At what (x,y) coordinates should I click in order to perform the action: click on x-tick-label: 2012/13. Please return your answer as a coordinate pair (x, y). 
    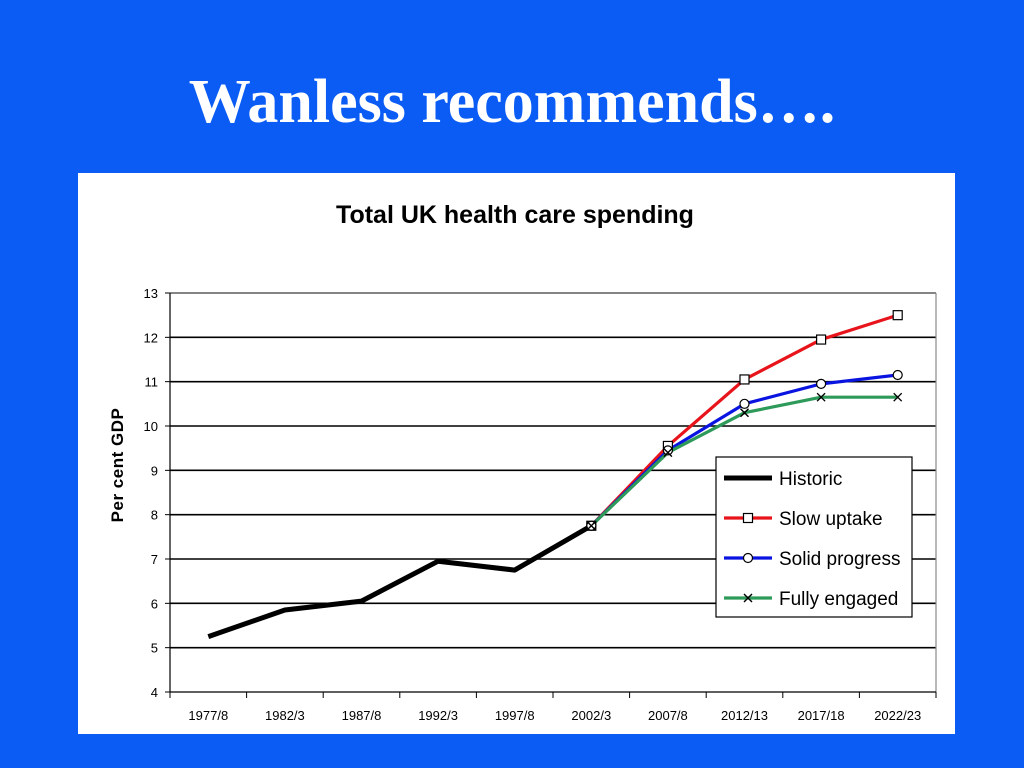
    Looking at the image, I should click on (744, 715).